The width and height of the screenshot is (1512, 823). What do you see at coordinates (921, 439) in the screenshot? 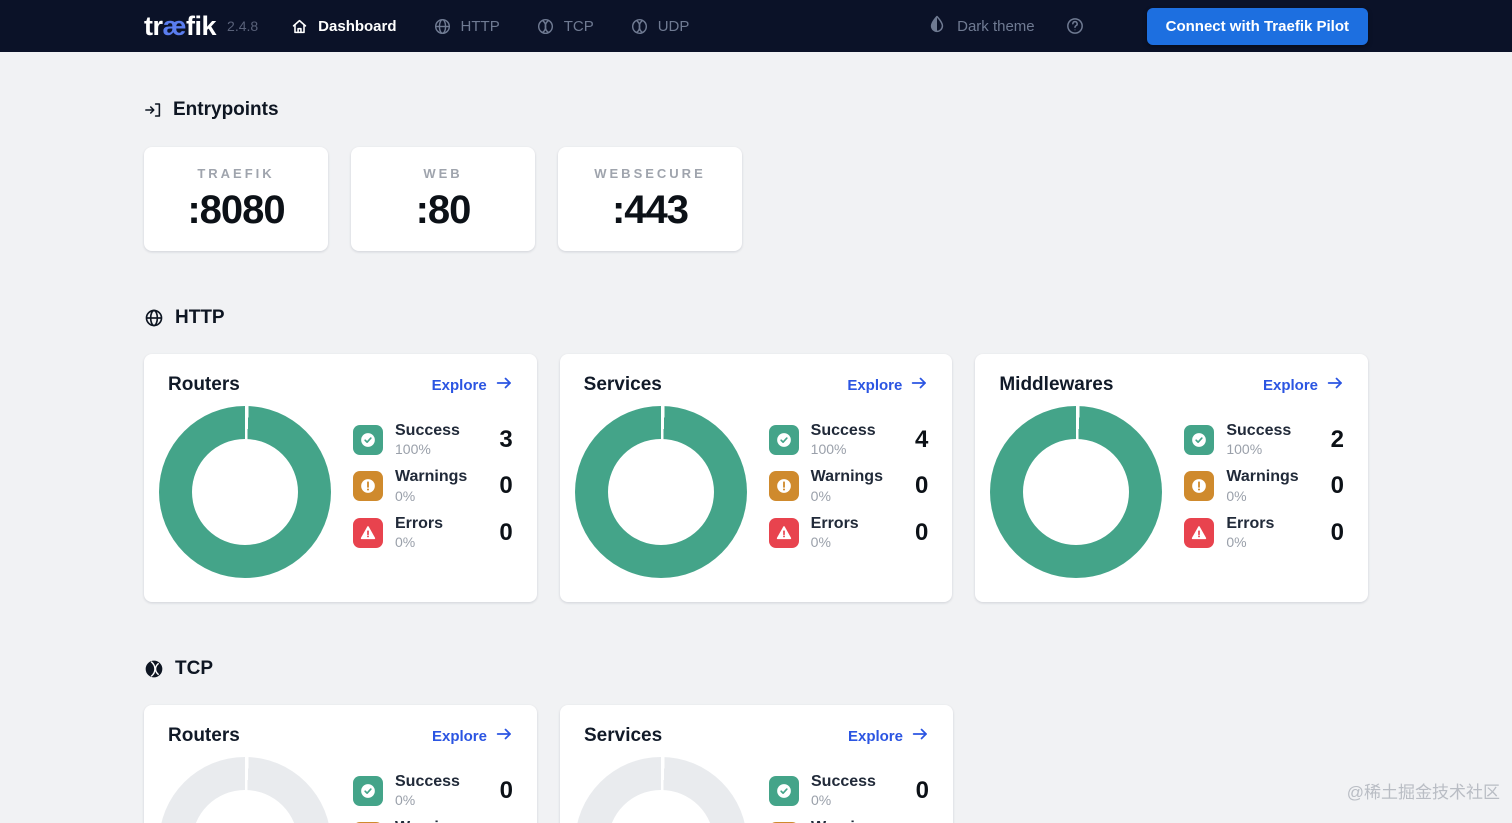
I see `stat-count: 4` at bounding box center [921, 439].